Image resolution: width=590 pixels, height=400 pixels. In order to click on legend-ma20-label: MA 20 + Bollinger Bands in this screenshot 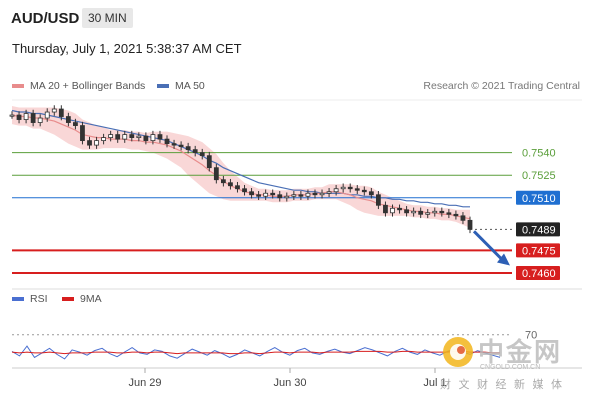, I will do `click(88, 86)`.